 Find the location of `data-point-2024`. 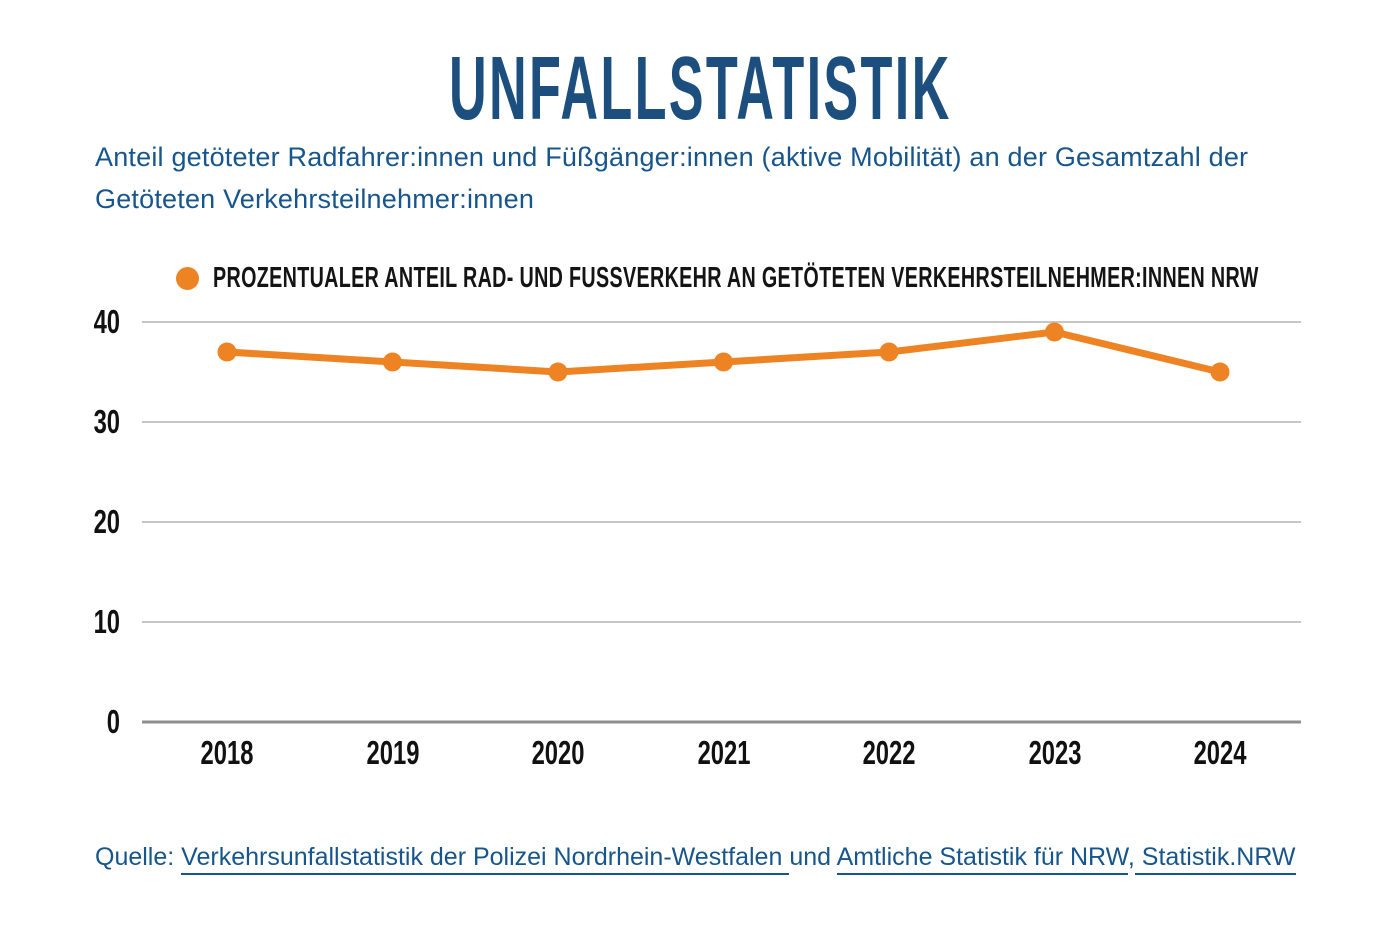

data-point-2024 is located at coordinates (1220, 372).